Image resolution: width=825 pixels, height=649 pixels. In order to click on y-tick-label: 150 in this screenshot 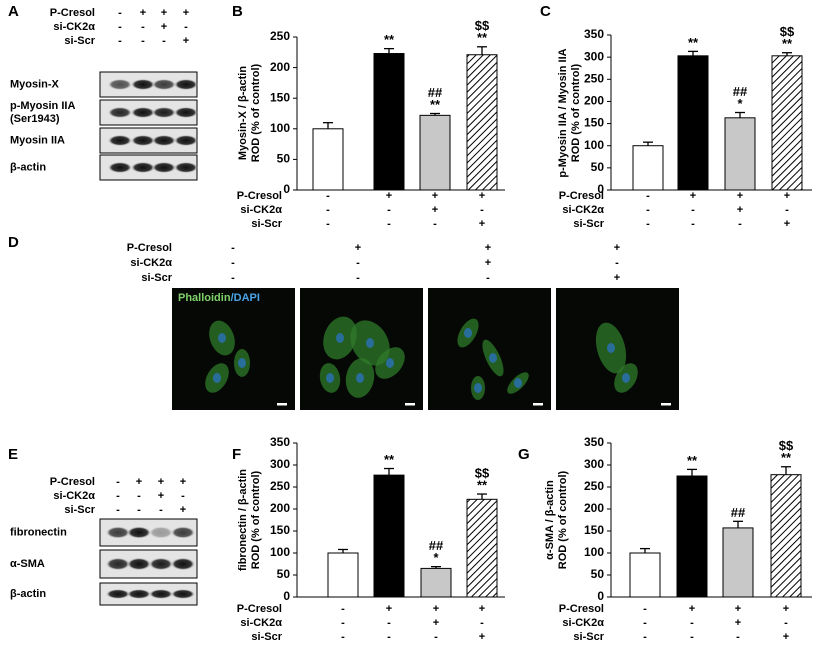, I will do `click(280, 97)`.